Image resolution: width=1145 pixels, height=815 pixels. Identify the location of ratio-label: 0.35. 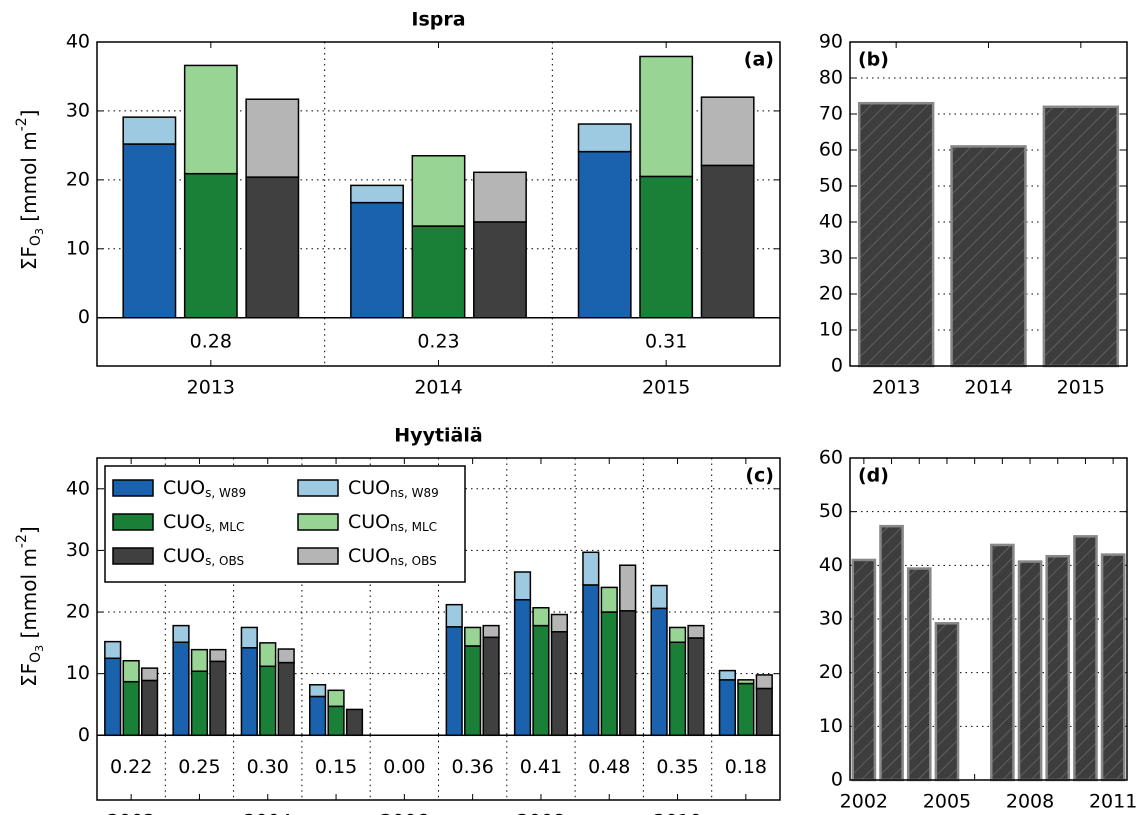
(677, 767).